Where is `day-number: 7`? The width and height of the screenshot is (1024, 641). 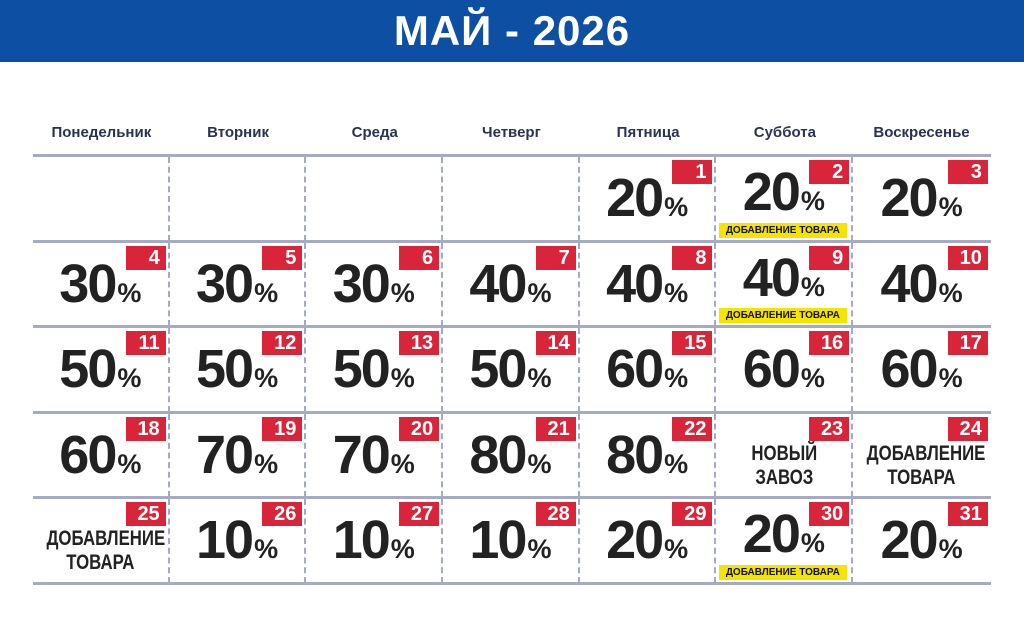 day-number: 7 is located at coordinates (555, 257).